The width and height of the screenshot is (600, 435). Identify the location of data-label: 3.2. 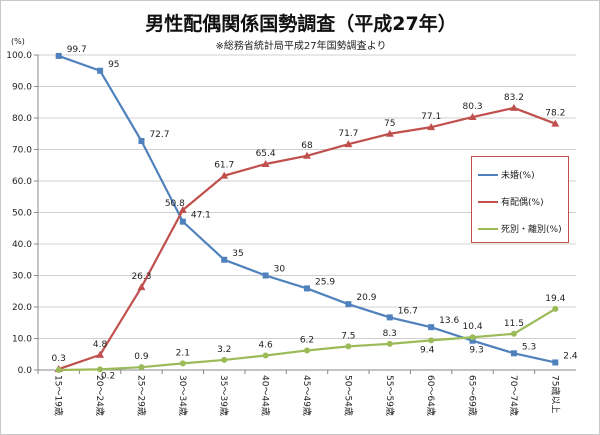
(224, 350).